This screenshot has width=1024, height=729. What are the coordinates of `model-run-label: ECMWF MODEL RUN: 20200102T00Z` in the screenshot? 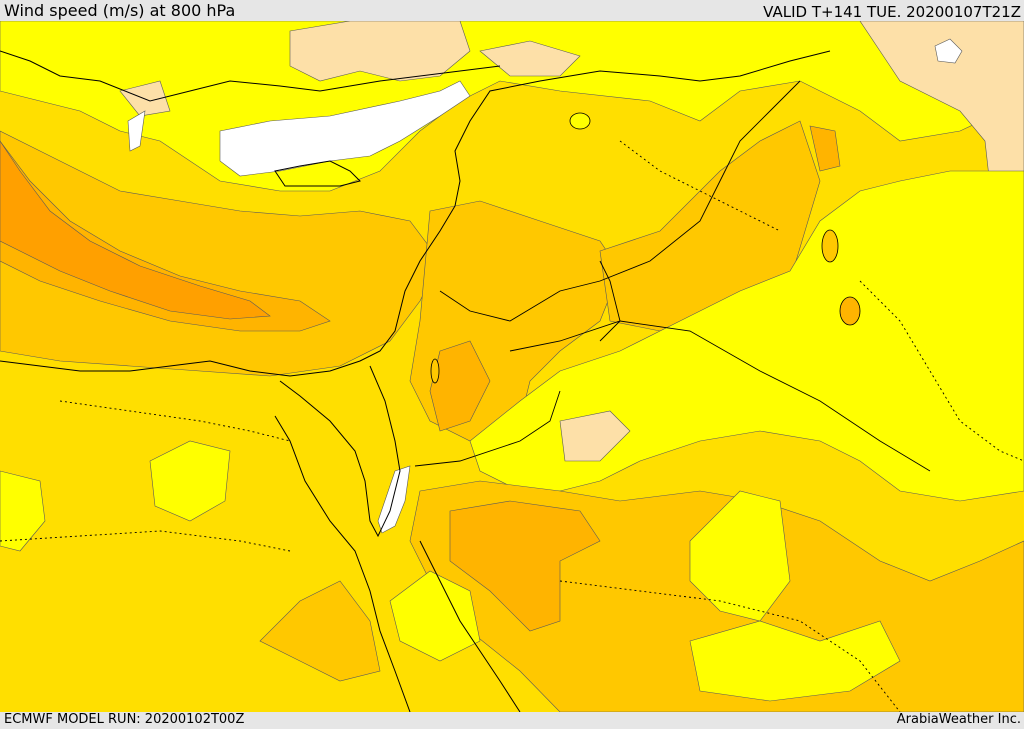 It's located at (124, 719).